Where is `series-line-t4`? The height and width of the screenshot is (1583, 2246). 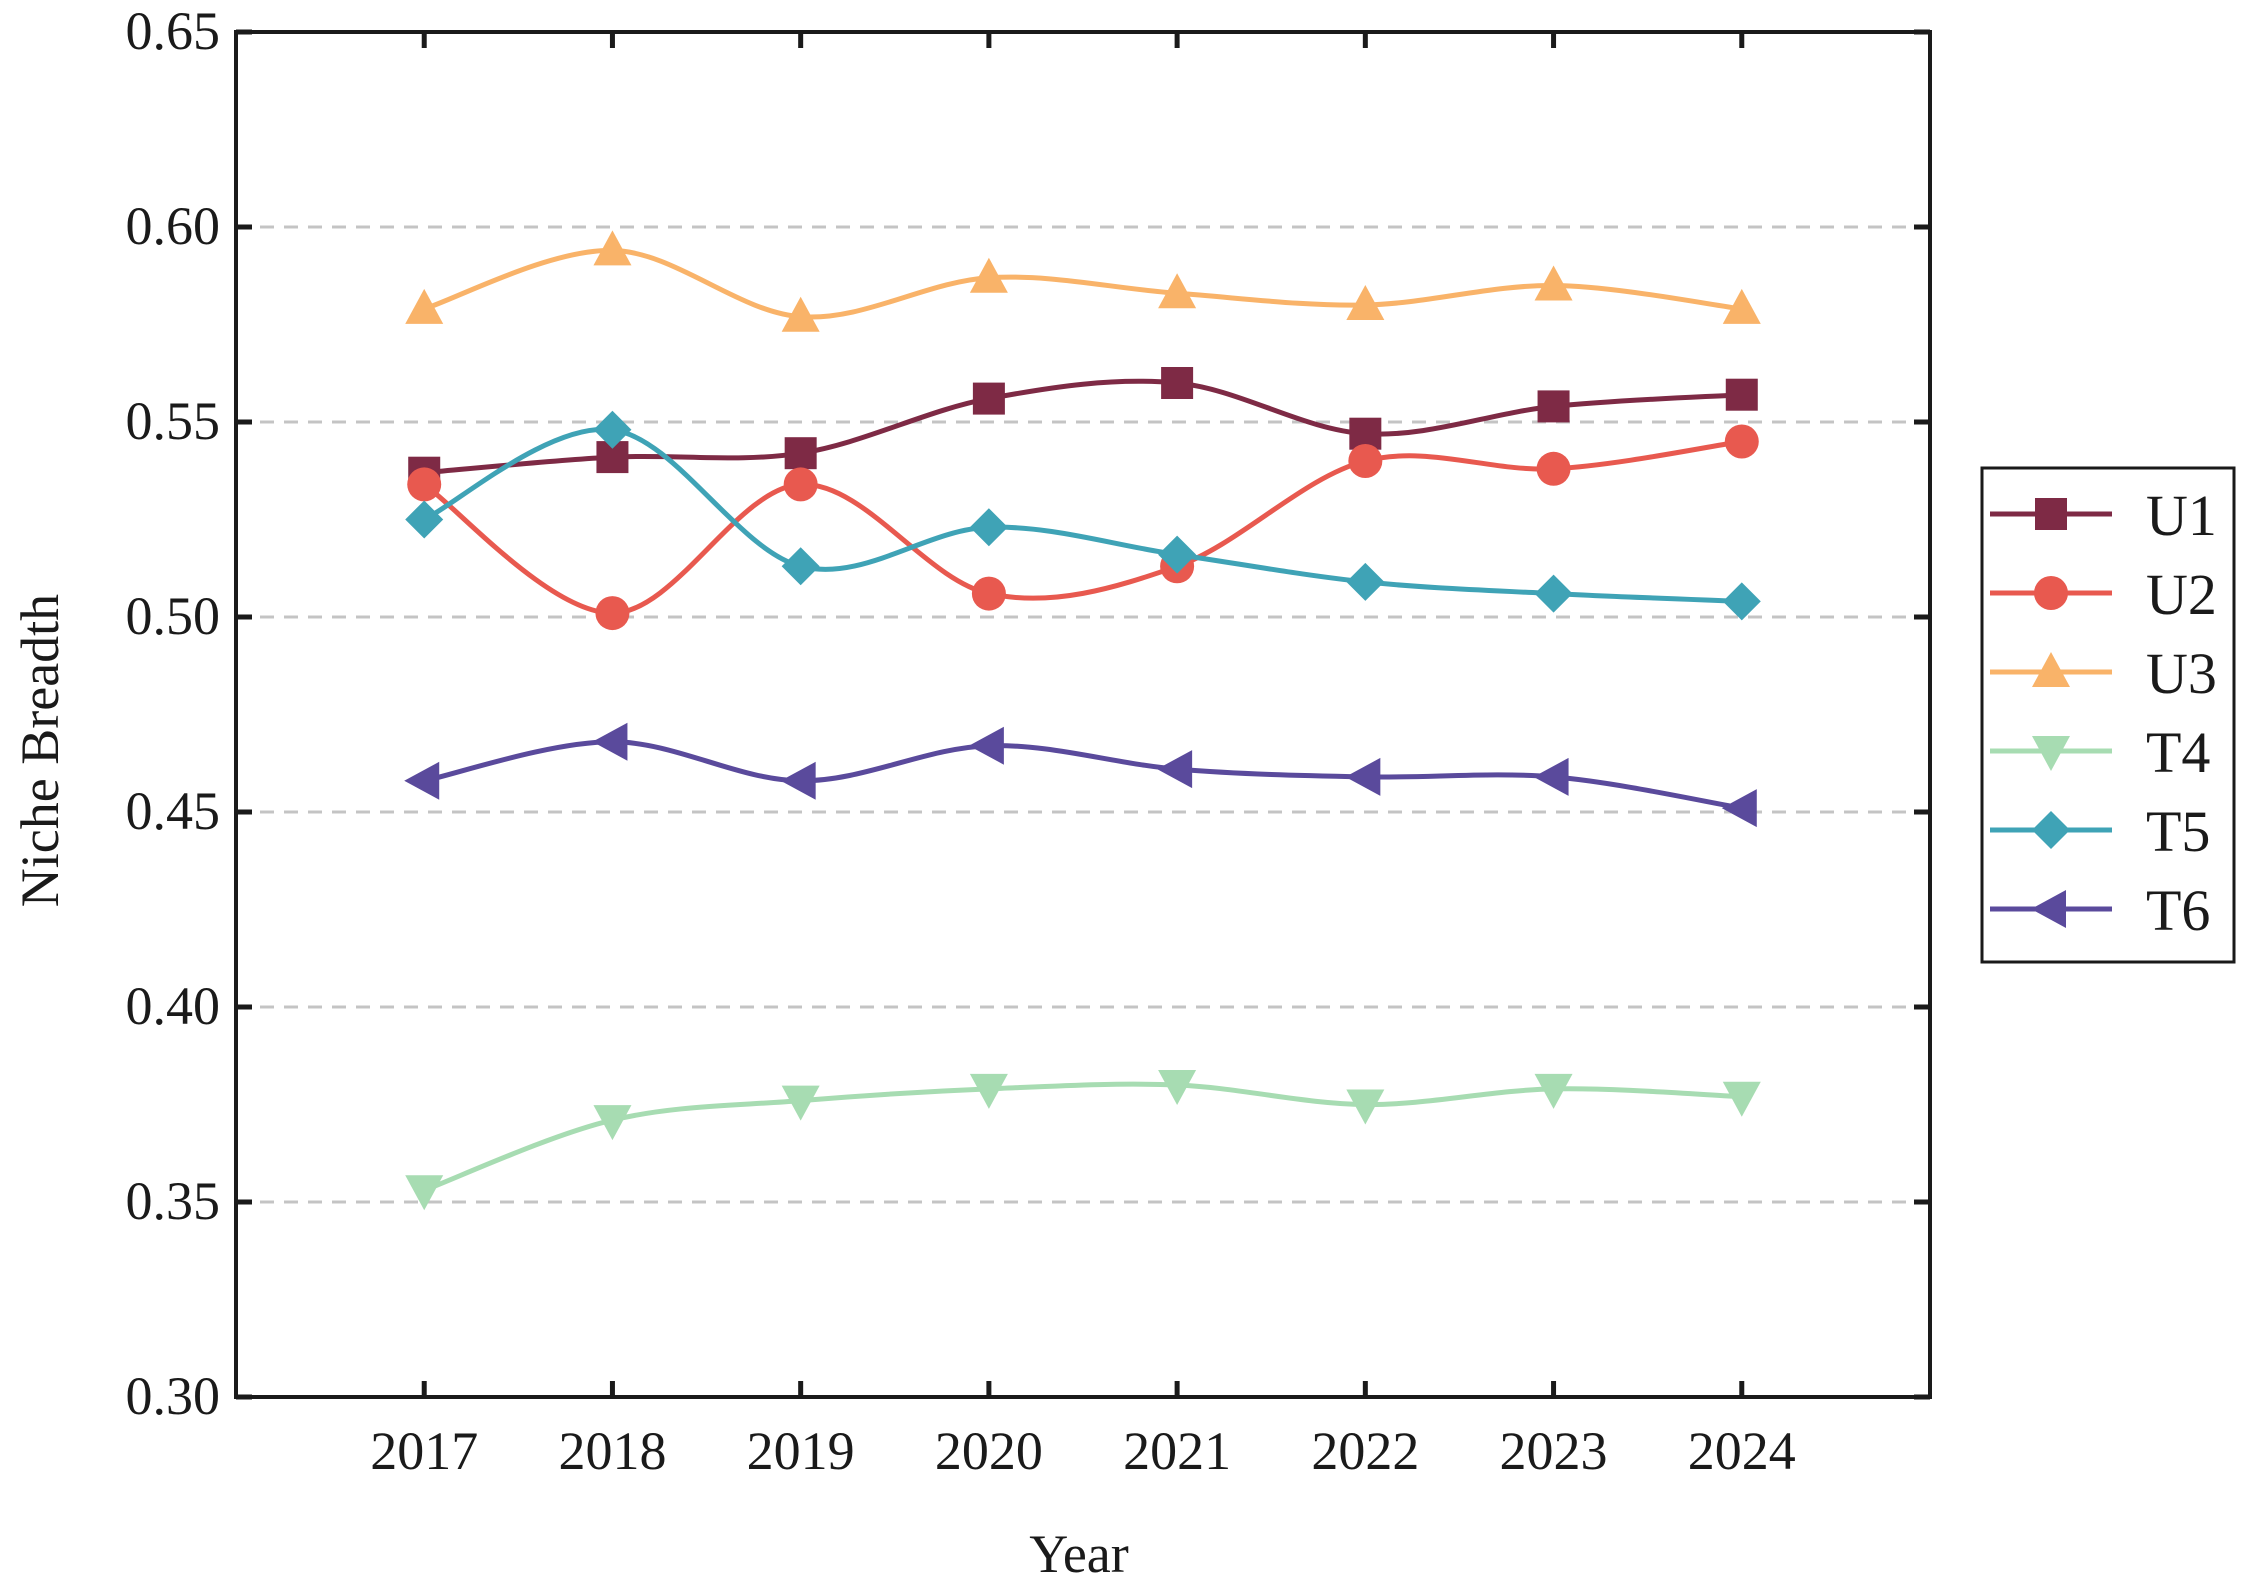 series-line-t4 is located at coordinates (1082, 1137).